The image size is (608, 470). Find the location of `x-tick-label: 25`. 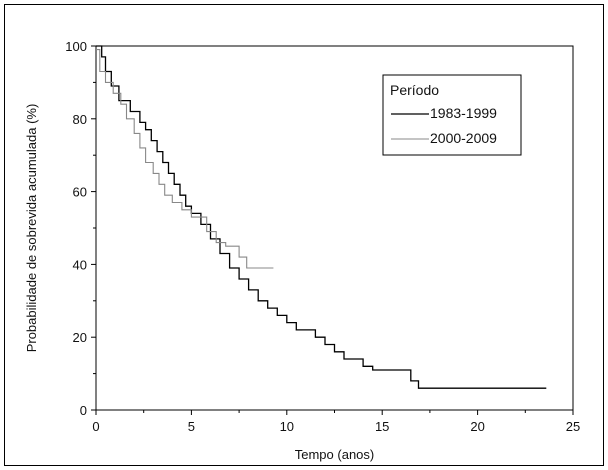

x-tick-label: 25 is located at coordinates (573, 426).